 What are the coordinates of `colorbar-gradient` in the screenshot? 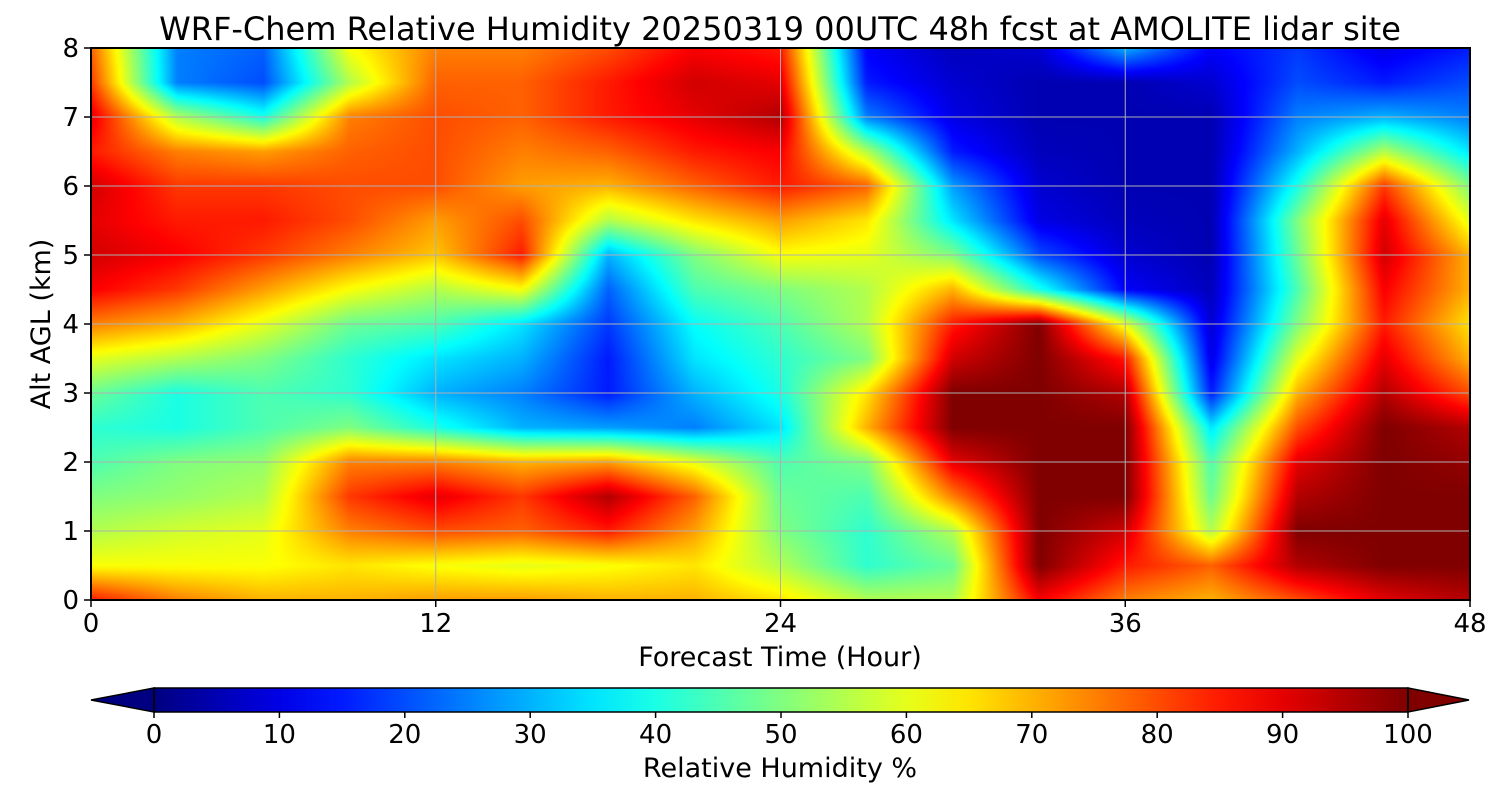 It's located at (781, 700).